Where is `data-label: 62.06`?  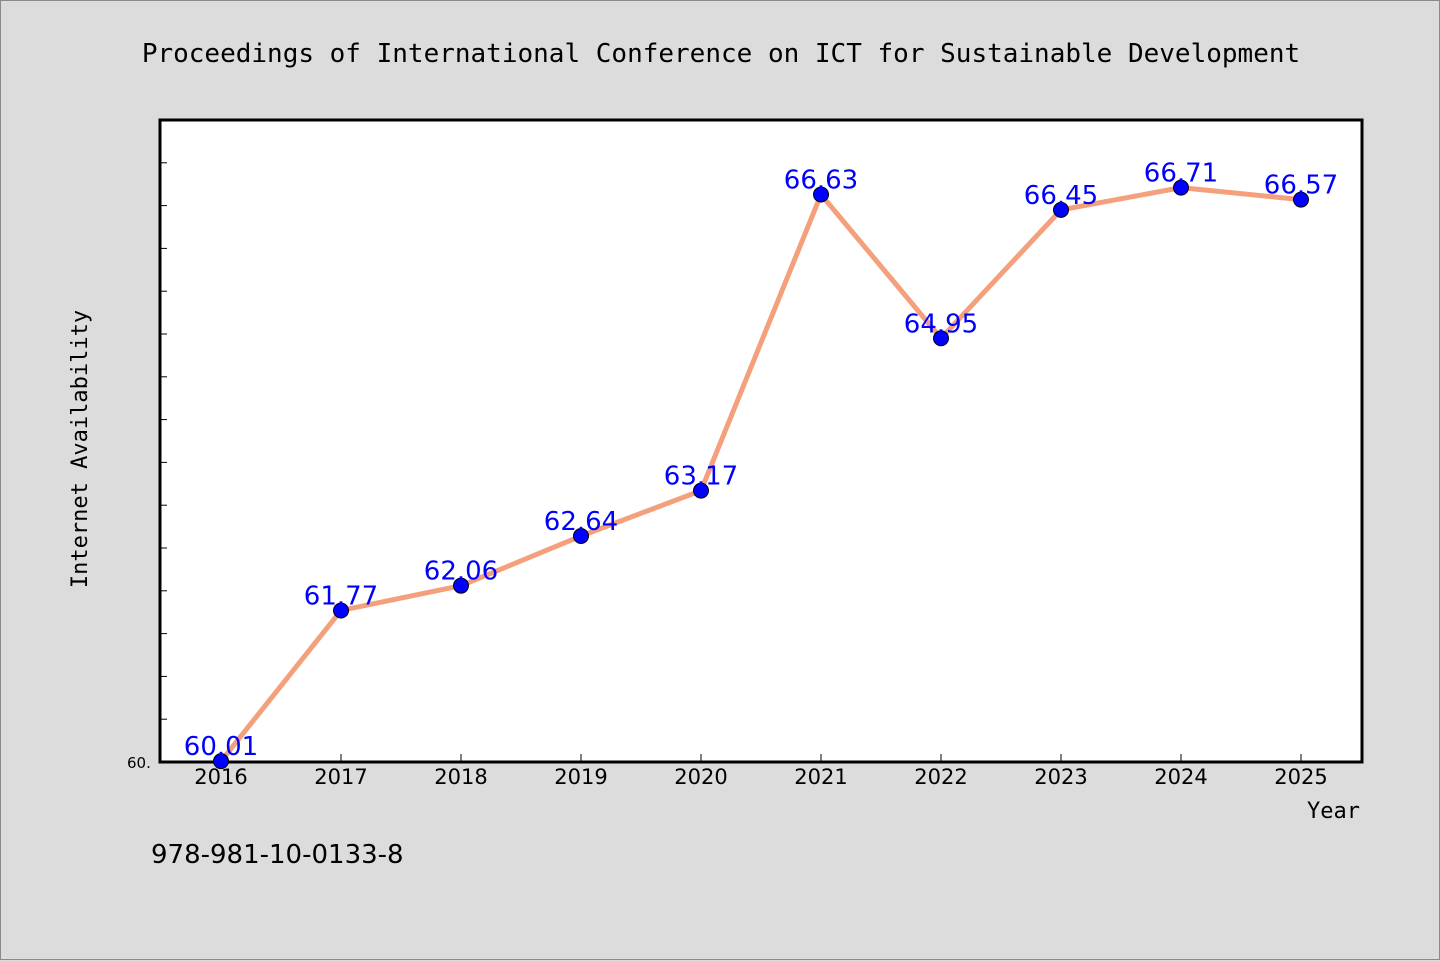
data-label: 62.06 is located at coordinates (461, 572).